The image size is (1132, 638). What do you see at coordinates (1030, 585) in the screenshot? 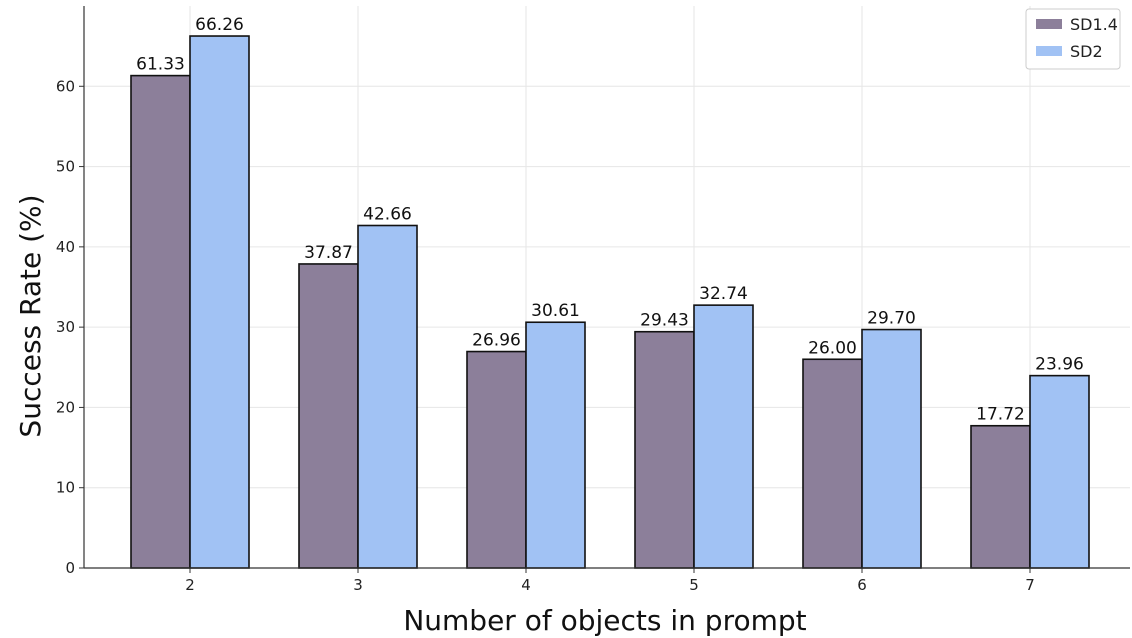
I see `x-tick-label-7: 7` at bounding box center [1030, 585].